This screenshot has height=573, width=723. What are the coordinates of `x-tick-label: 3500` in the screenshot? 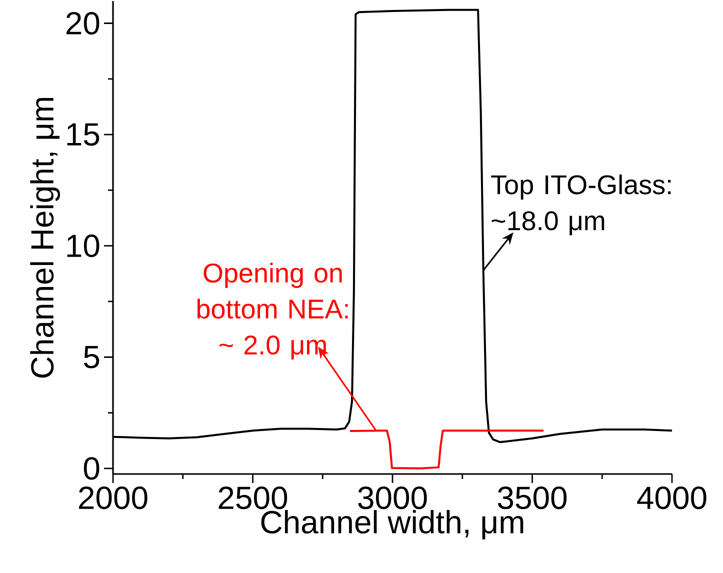 It's located at (532, 498).